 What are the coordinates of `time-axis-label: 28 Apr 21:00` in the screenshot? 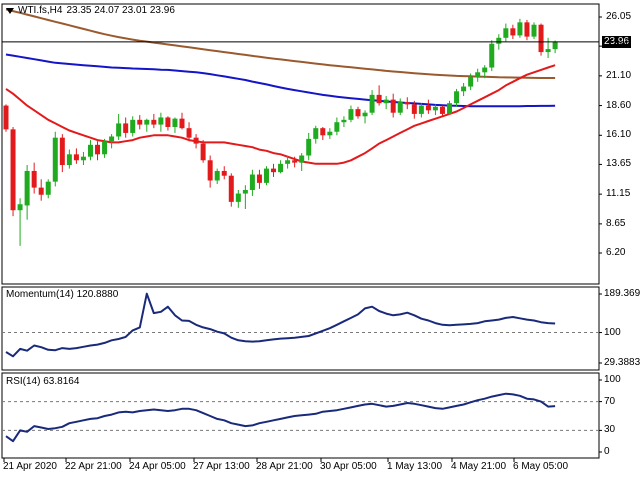 It's located at (284, 466).